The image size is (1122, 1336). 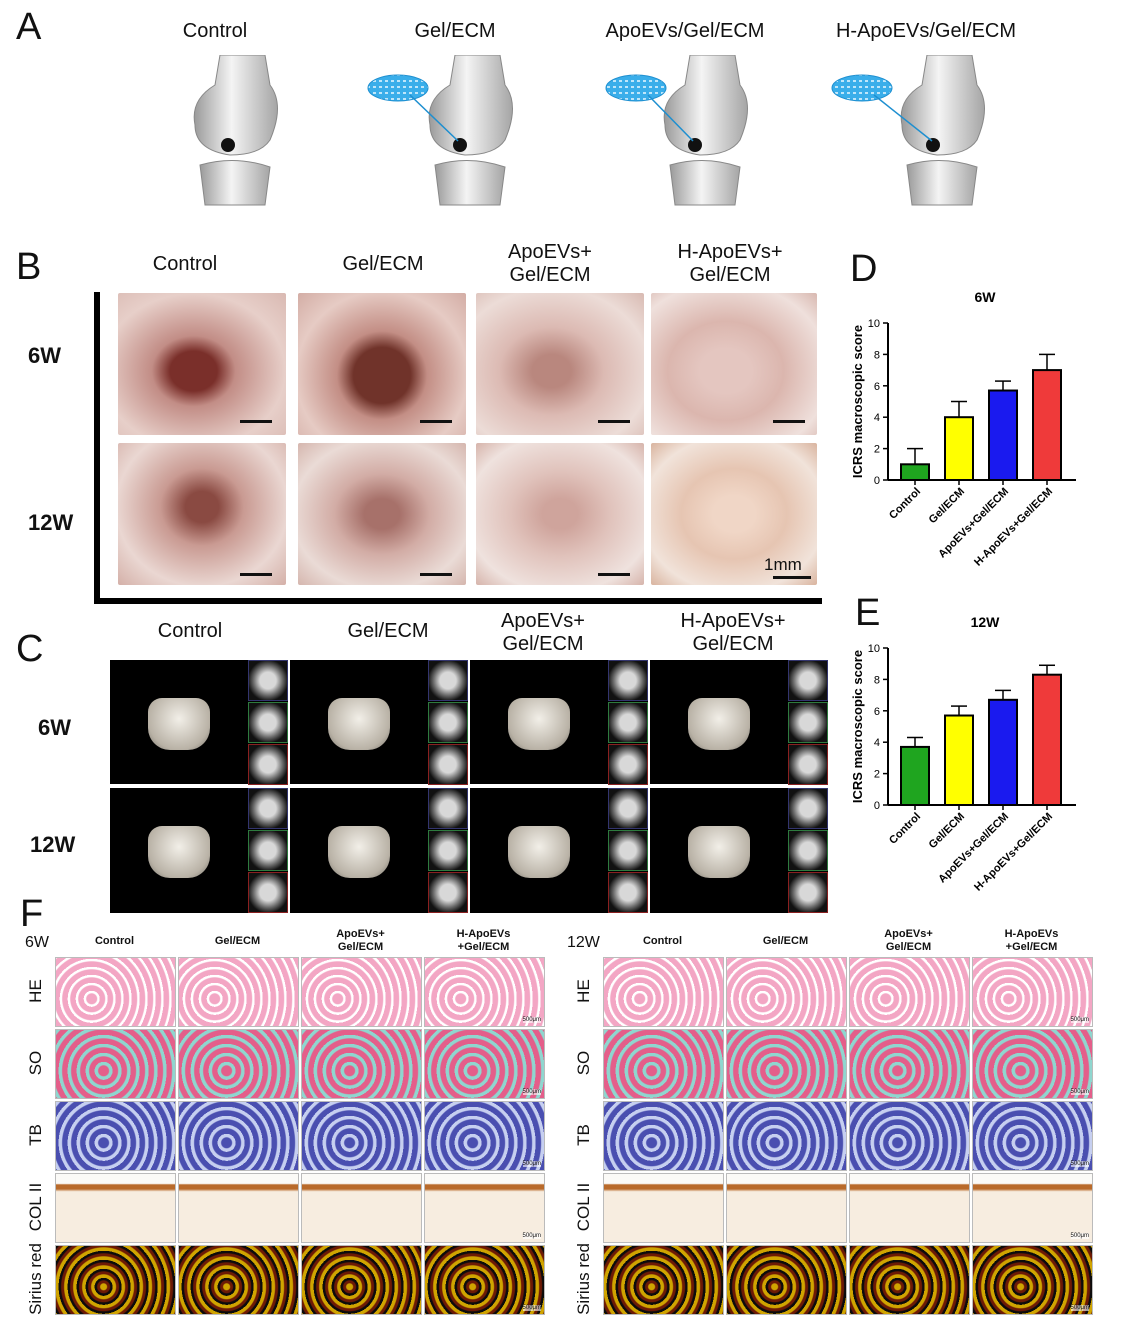 I want to click on panel-b-title-hapo: H-ApoEVs+ Gel/ECM, so click(x=730, y=263).